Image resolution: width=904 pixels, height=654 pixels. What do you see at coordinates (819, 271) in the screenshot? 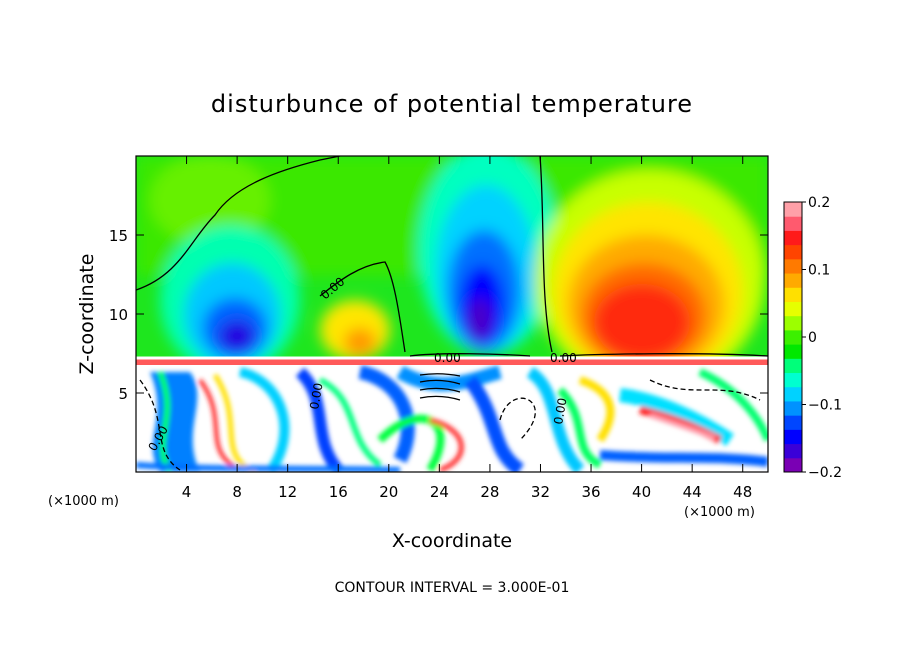
I see `colorbar-tick-label: 0.1` at bounding box center [819, 271].